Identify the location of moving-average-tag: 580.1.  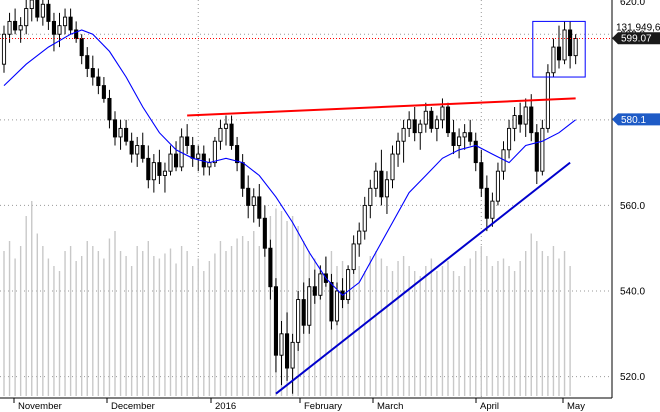
(636, 119).